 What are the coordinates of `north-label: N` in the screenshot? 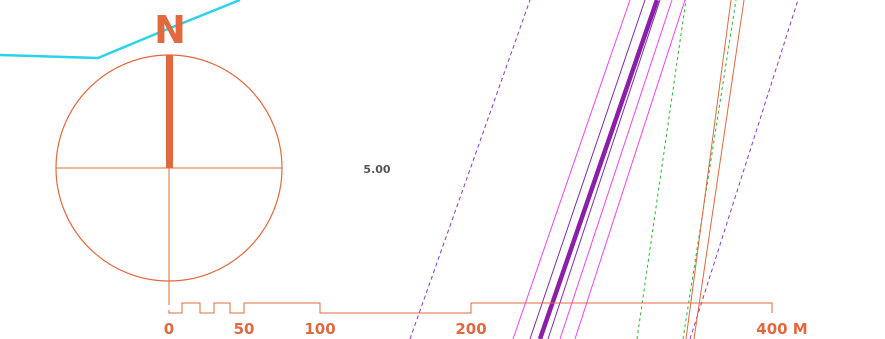 It's located at (170, 30).